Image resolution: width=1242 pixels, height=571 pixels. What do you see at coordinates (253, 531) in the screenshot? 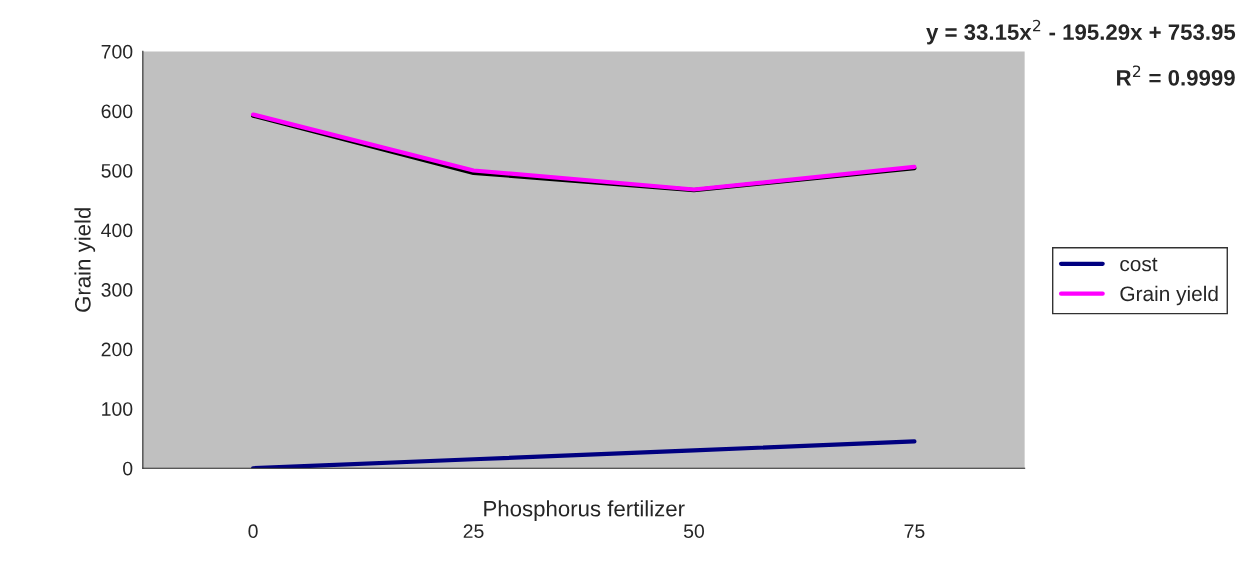
I see `x-tick-label: 0` at bounding box center [253, 531].